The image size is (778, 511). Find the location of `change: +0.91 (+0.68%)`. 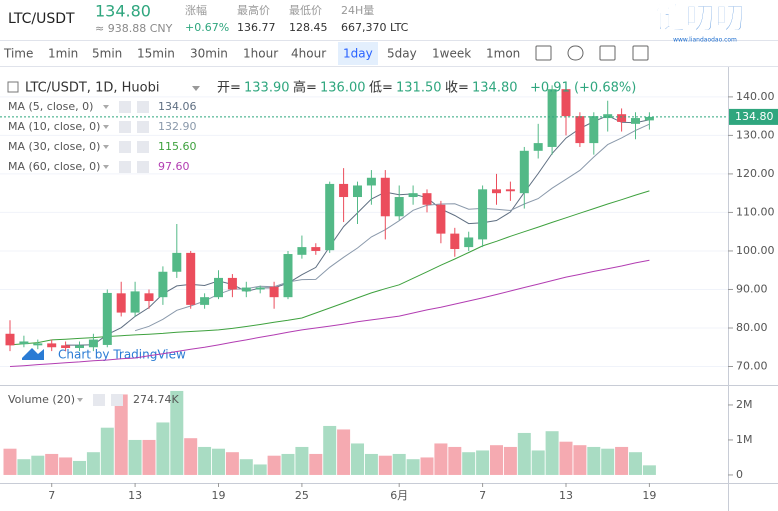

change: +0.91 (+0.68%) is located at coordinates (583, 88).